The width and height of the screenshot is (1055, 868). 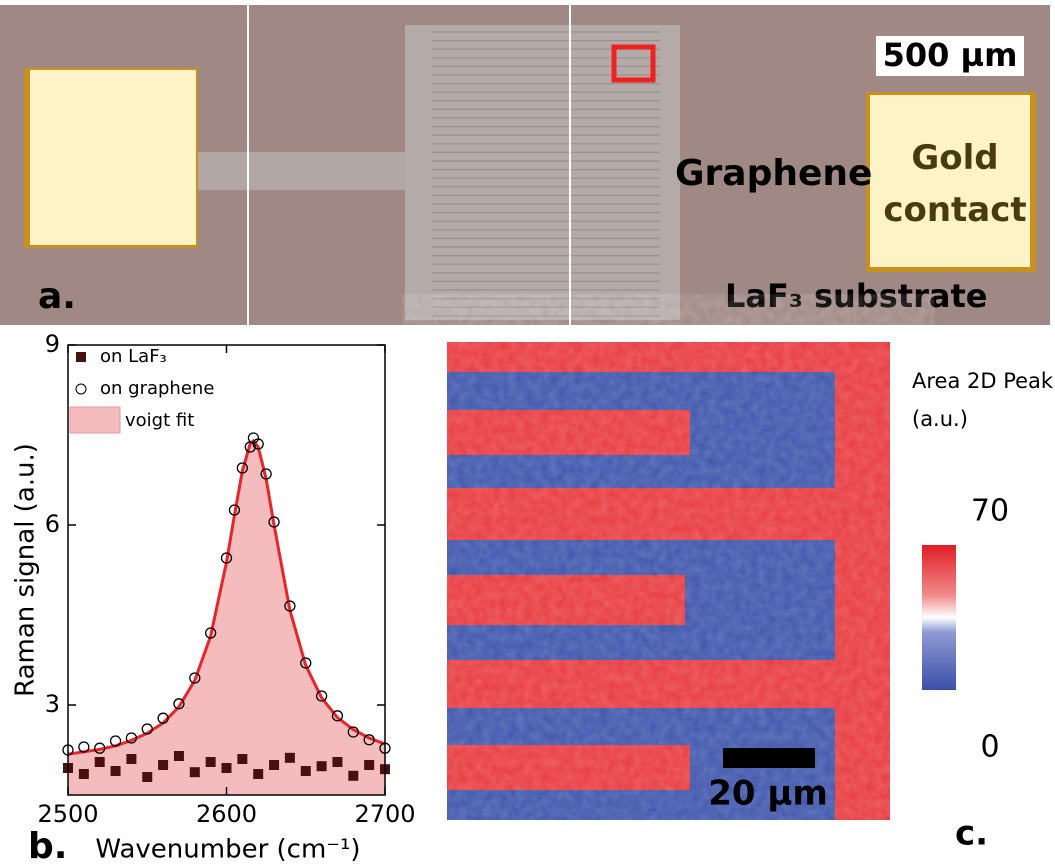 I want to click on scale-box, so click(x=950, y=56).